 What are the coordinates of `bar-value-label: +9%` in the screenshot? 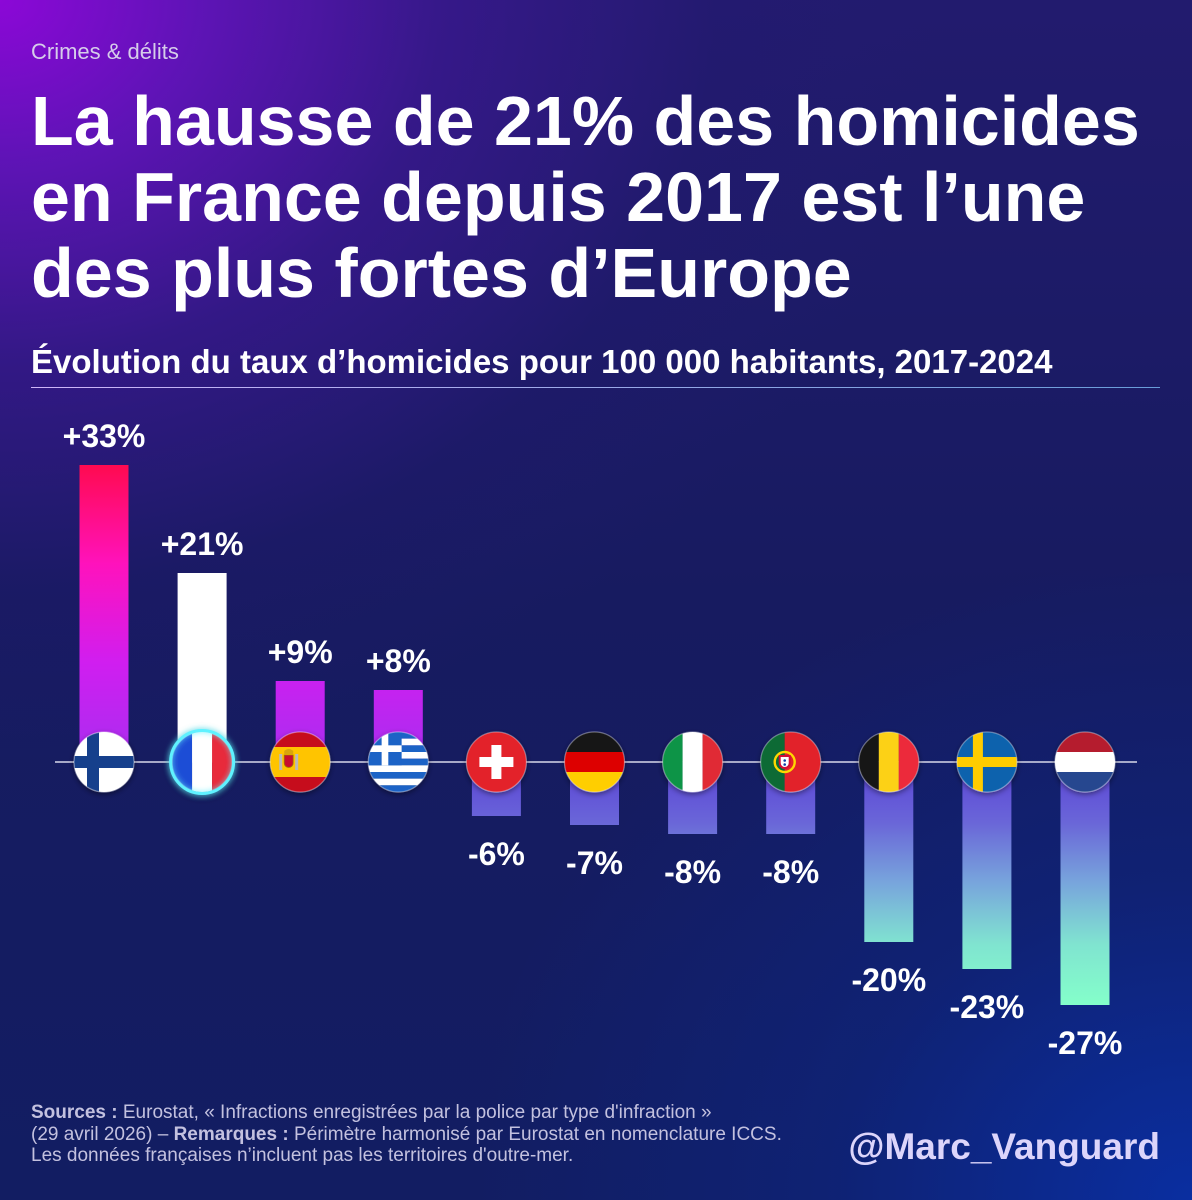 It's located at (300, 652).